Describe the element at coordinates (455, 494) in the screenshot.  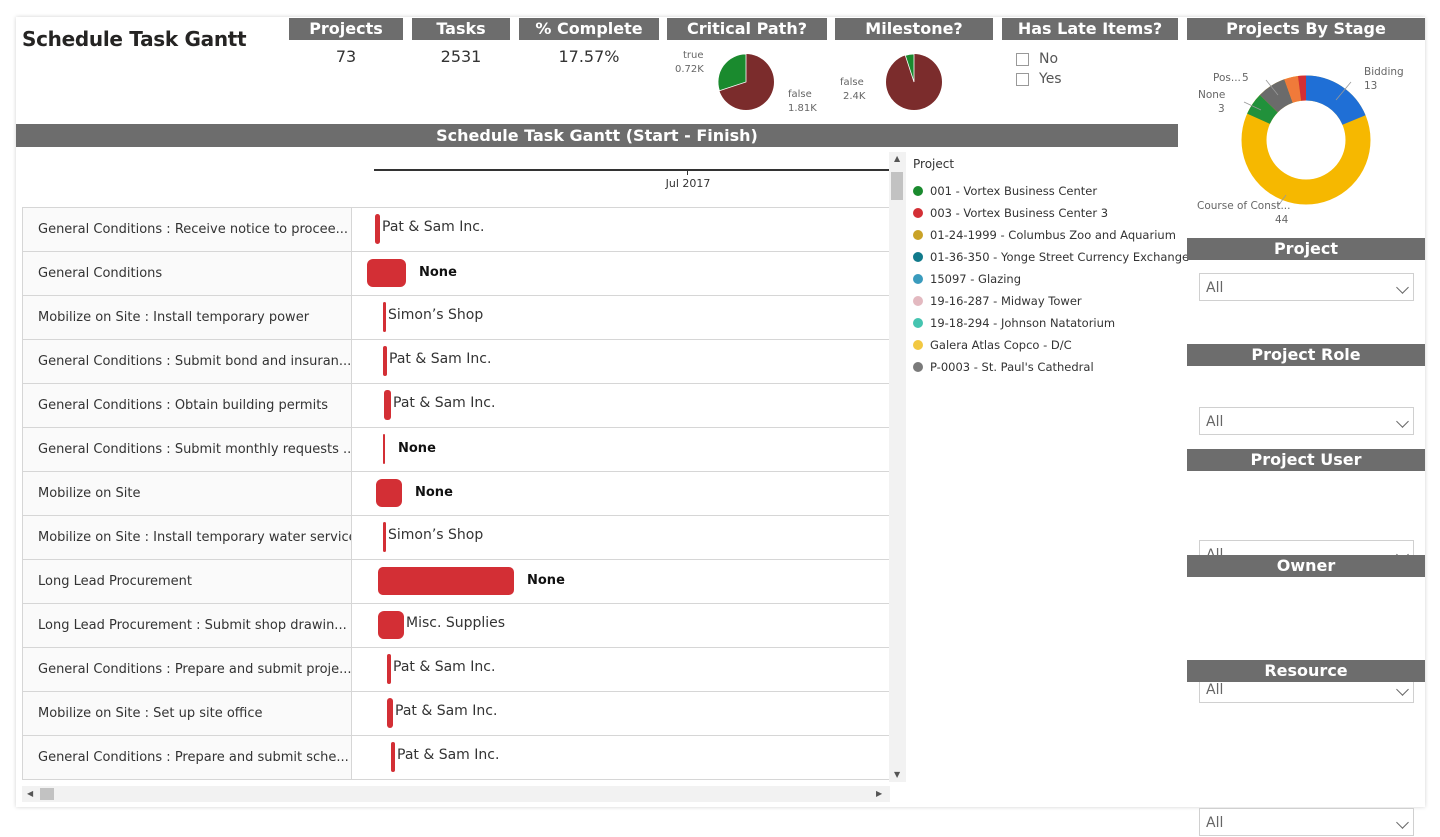
I see `table-row: Mobilize on Site None` at that location.